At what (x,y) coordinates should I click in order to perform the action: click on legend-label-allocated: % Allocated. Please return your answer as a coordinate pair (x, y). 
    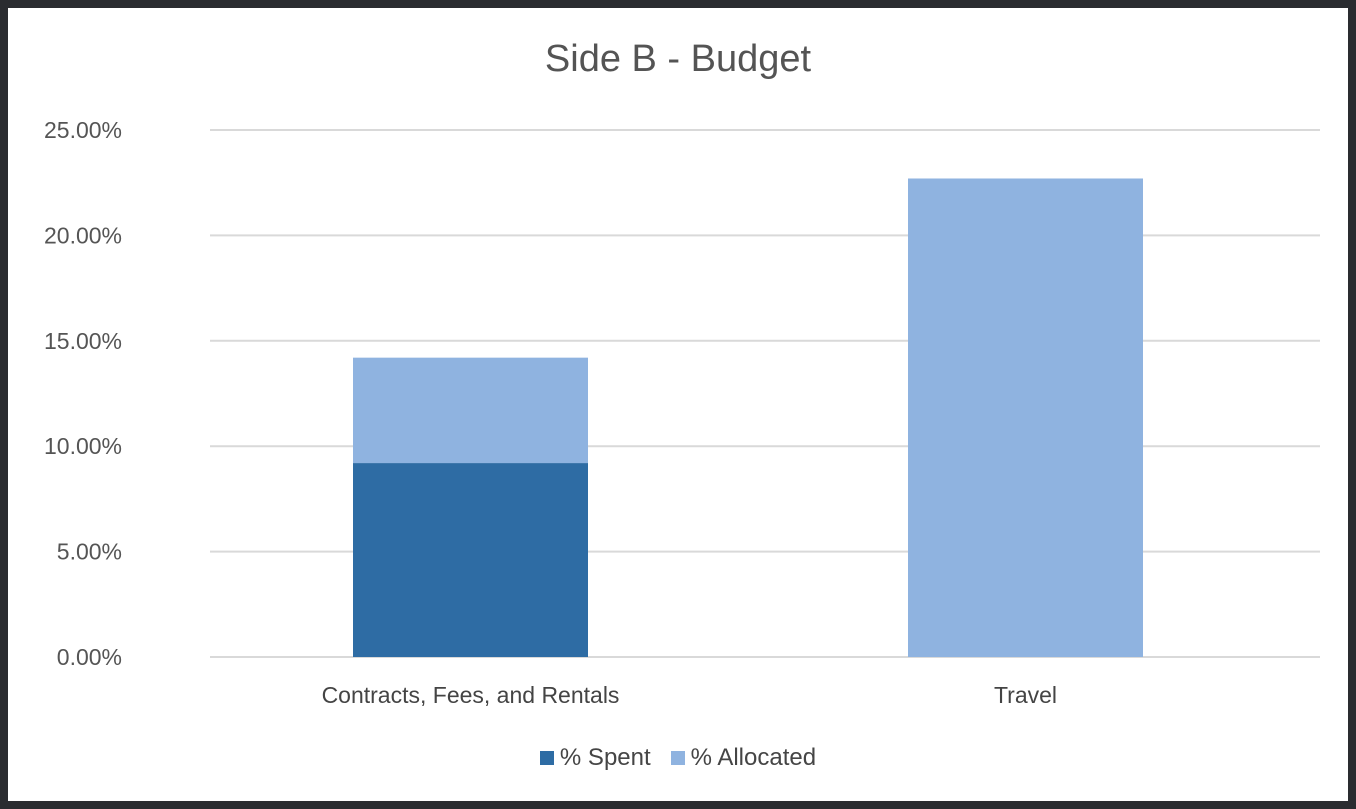
    Looking at the image, I should click on (753, 757).